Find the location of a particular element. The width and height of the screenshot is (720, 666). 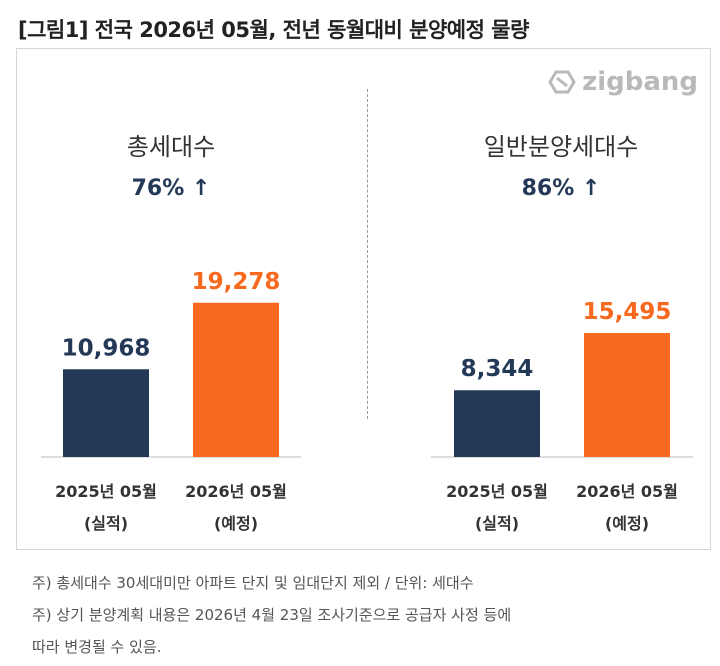

data-label: 19,278 is located at coordinates (236, 282).